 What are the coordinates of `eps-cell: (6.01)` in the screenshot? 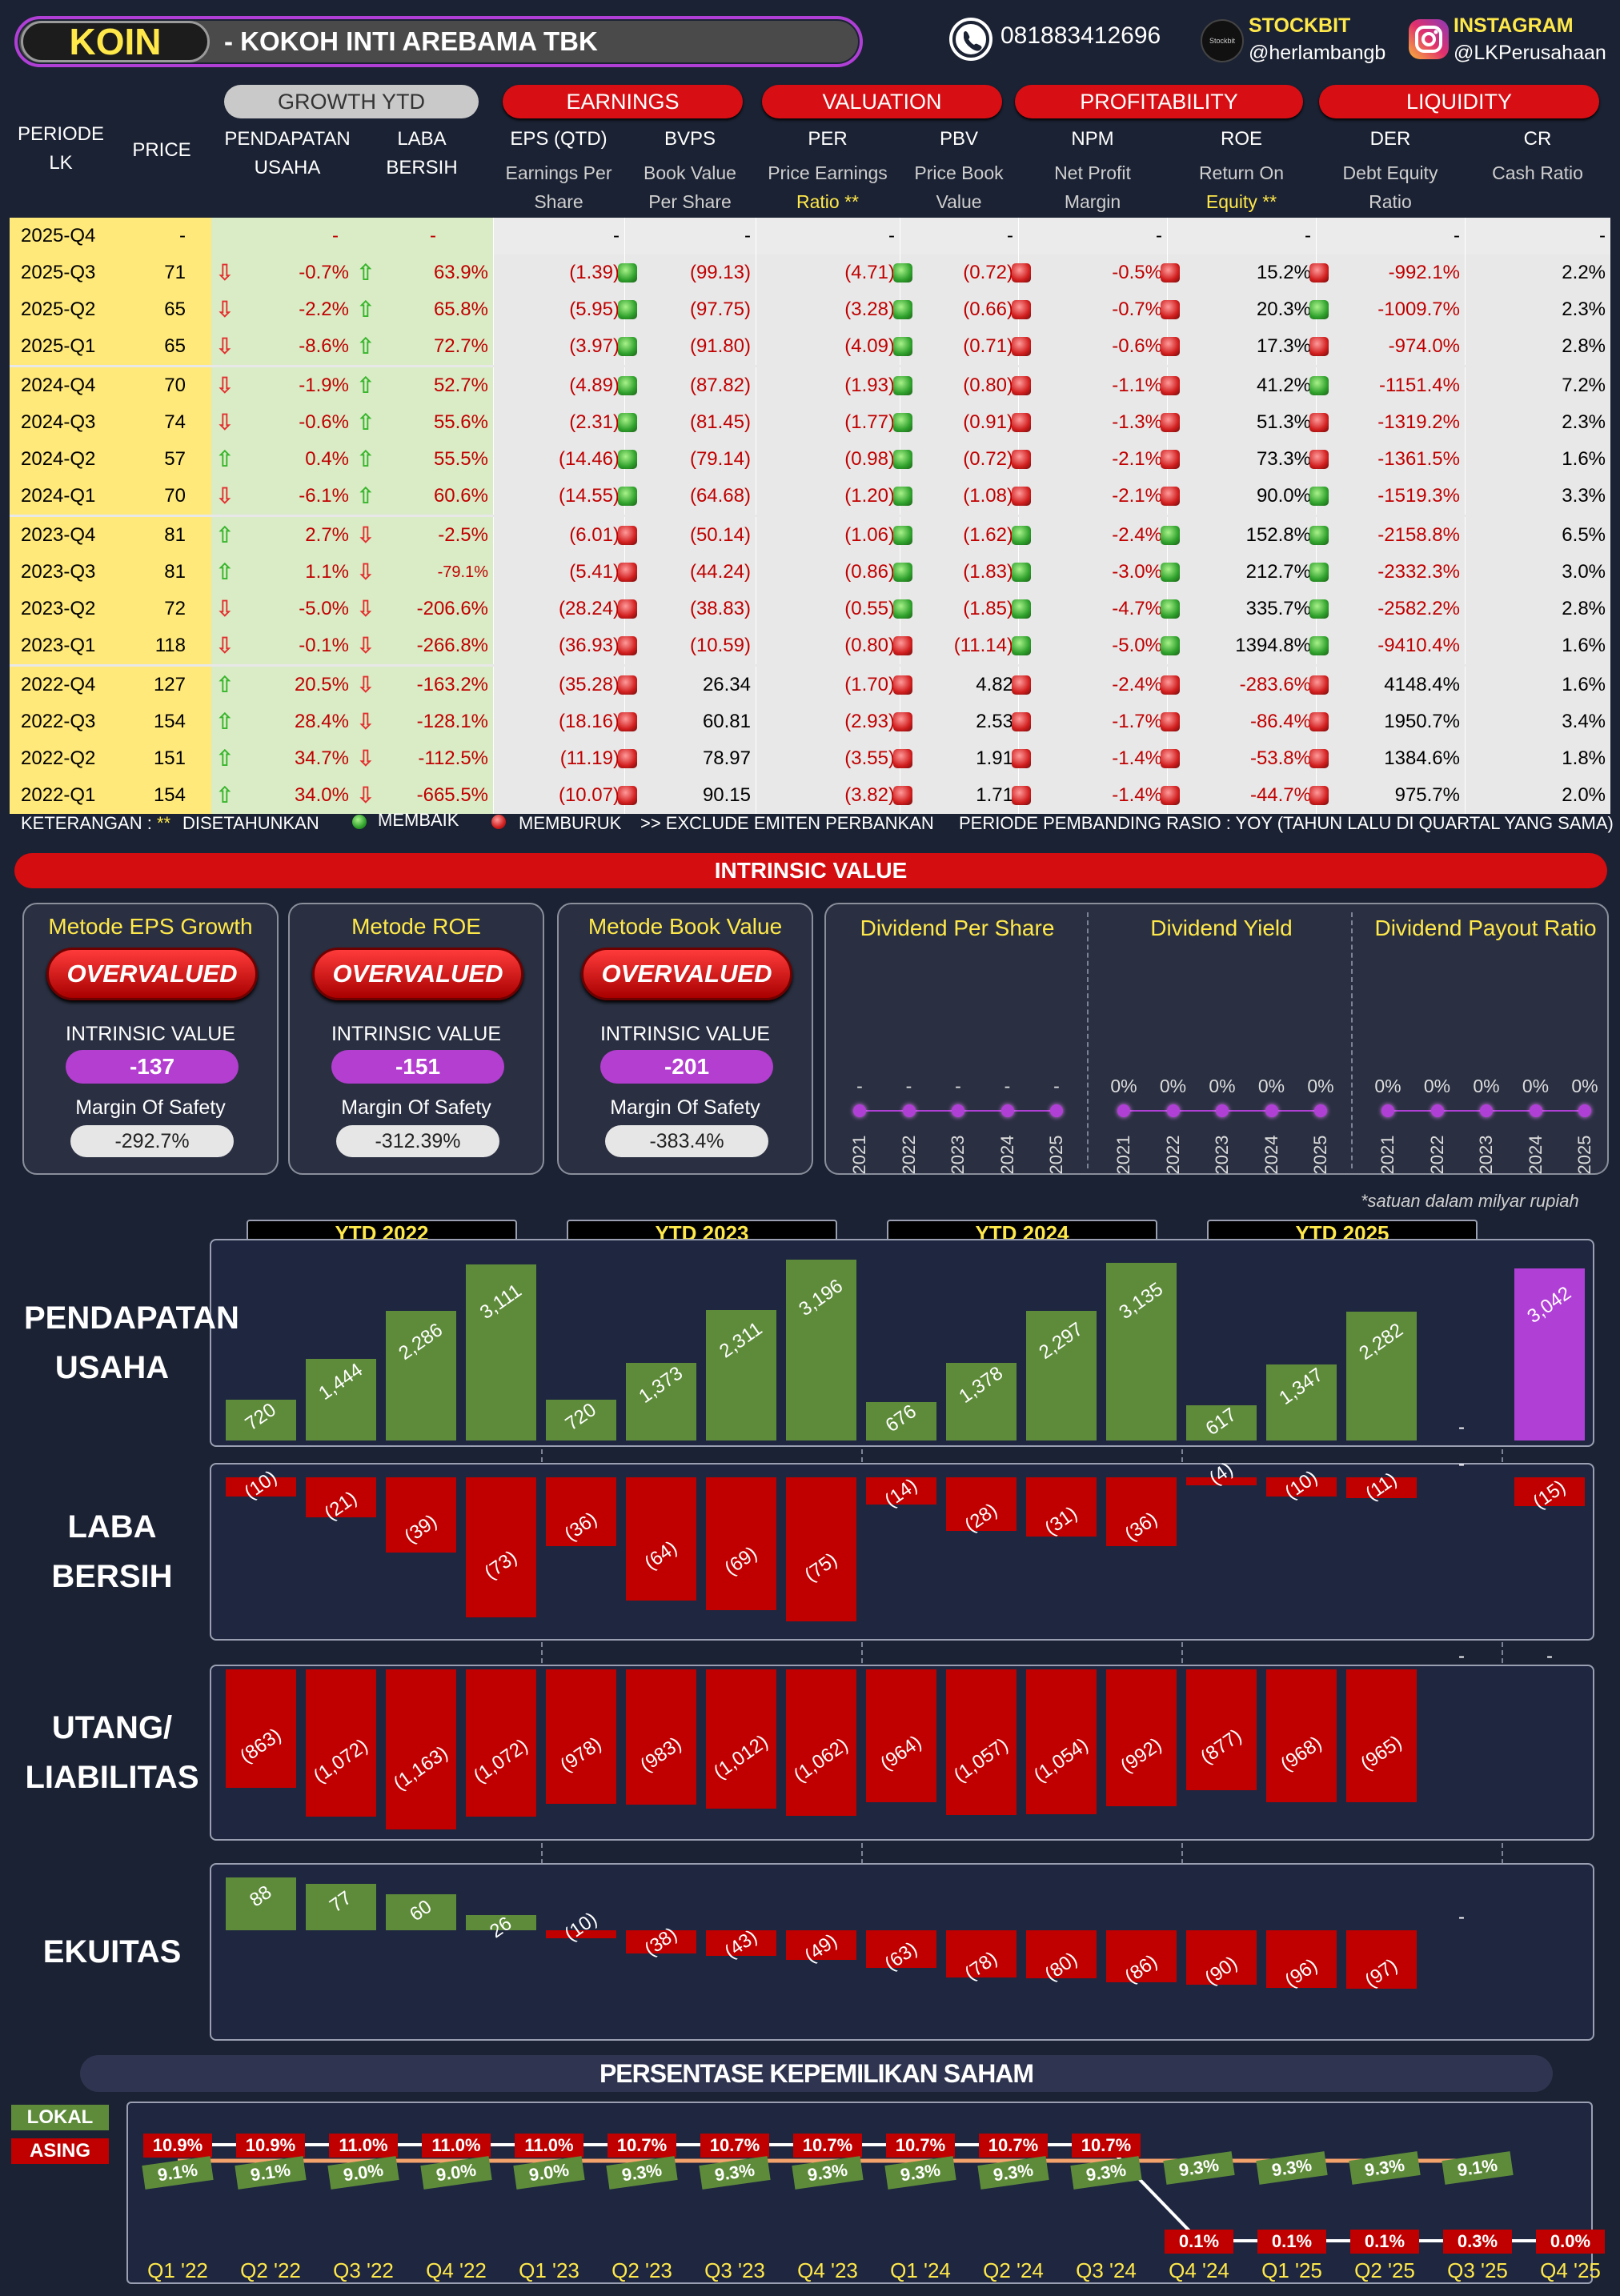 It's located at (558, 535).